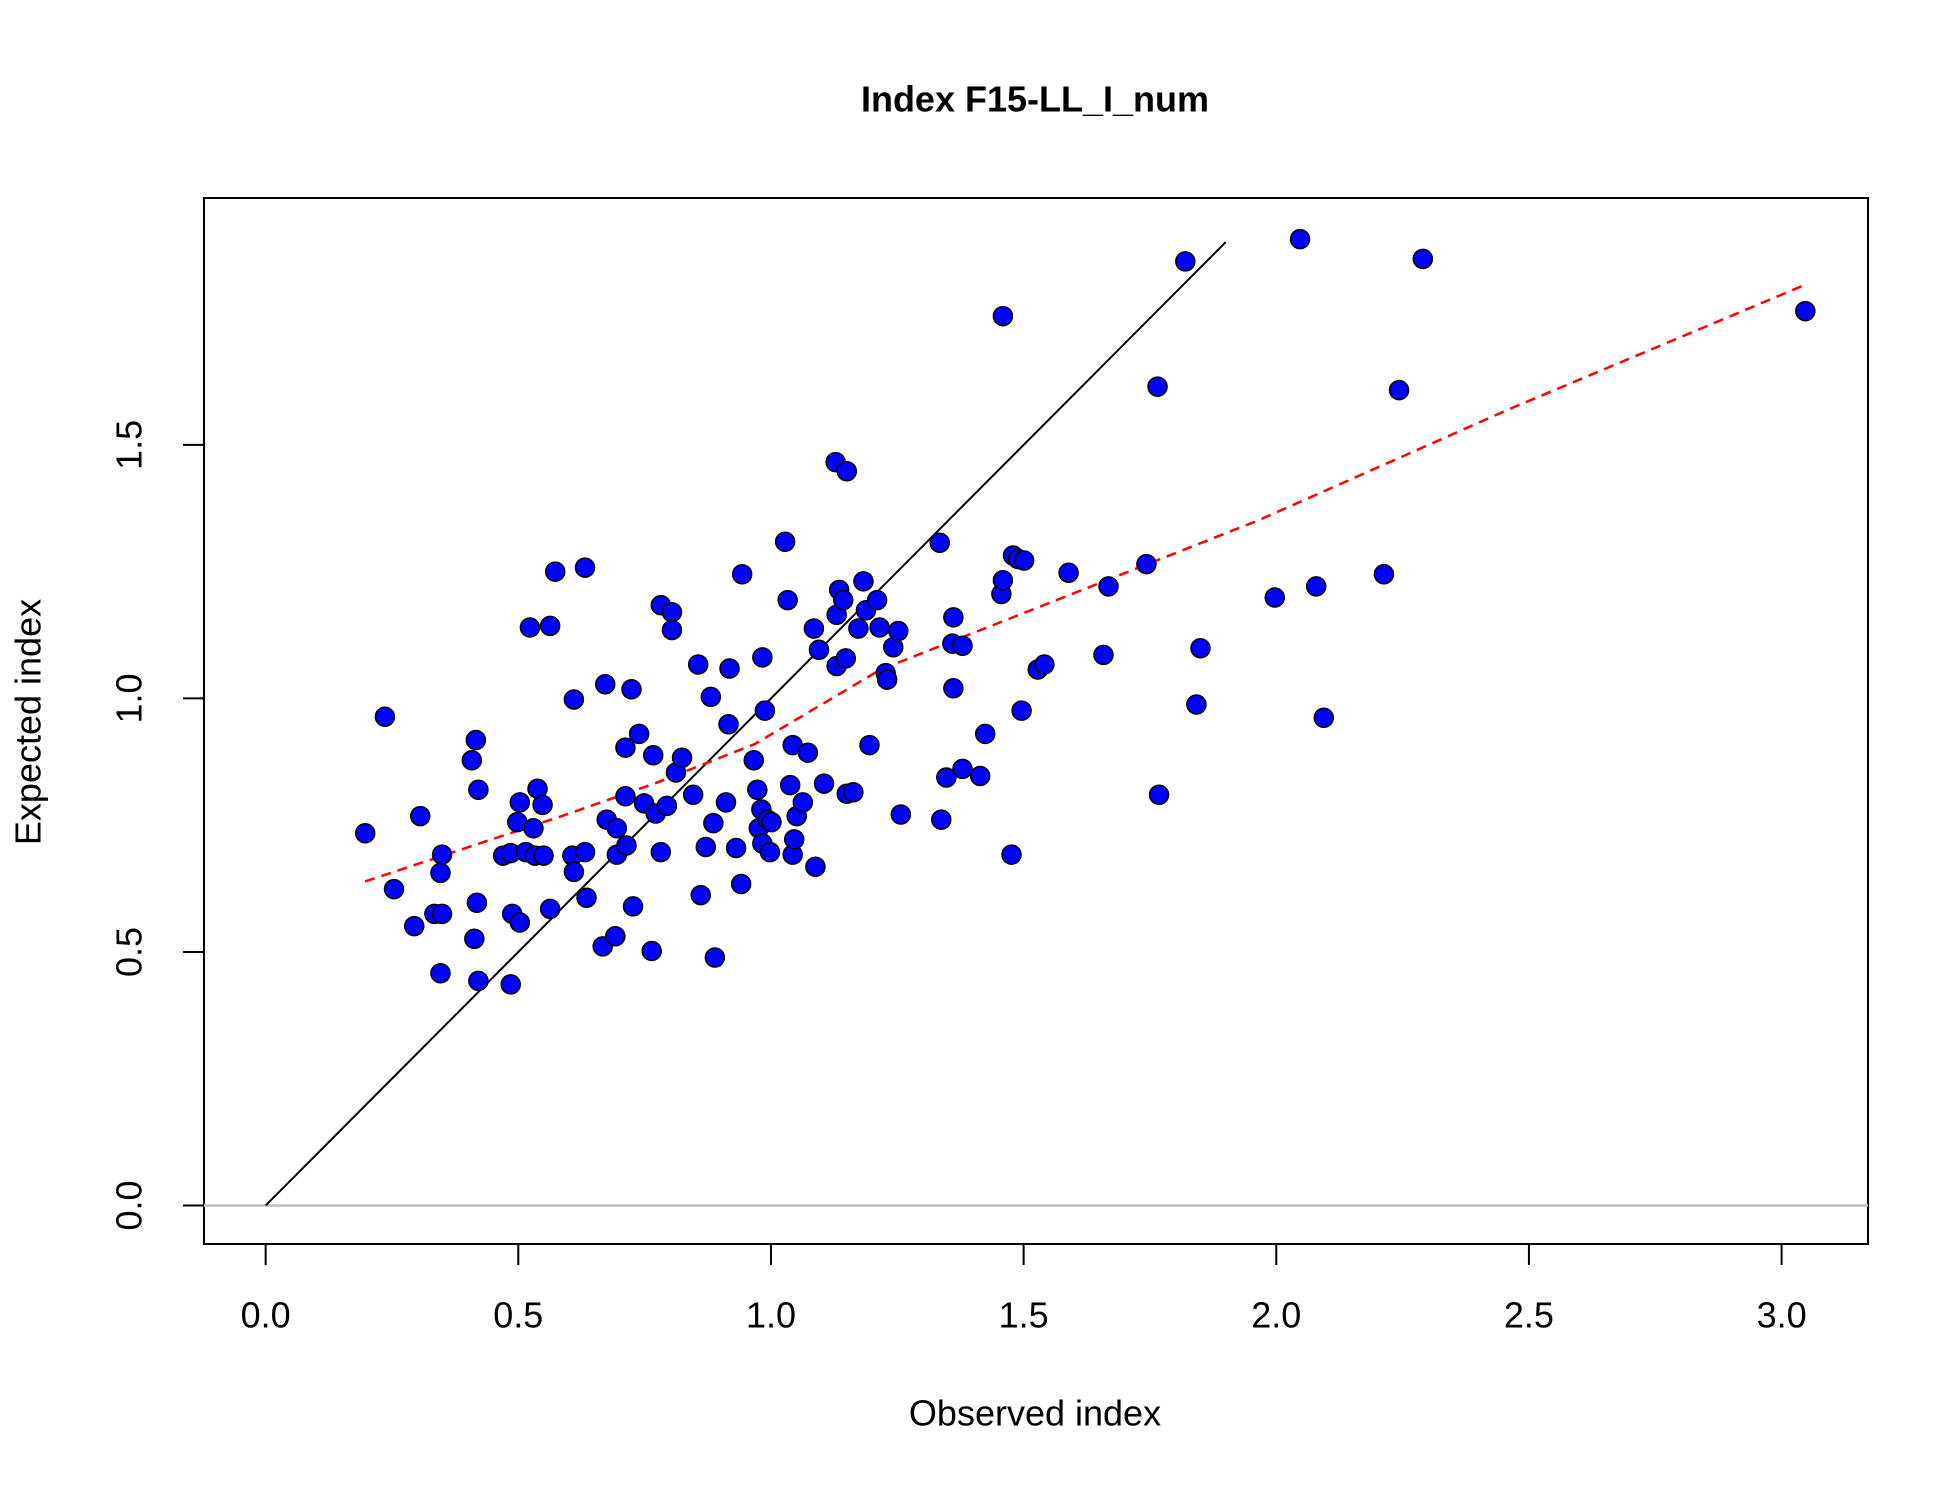  What do you see at coordinates (129, 952) in the screenshot?
I see `y-tick-label: 0.5` at bounding box center [129, 952].